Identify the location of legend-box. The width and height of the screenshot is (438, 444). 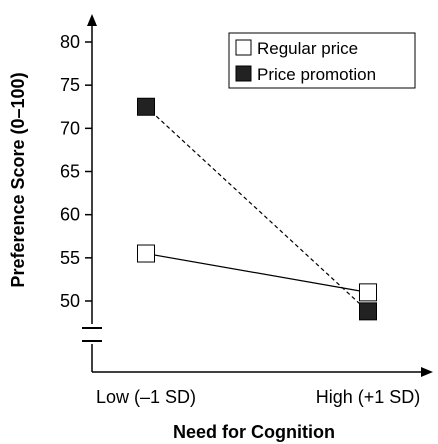
(322, 60).